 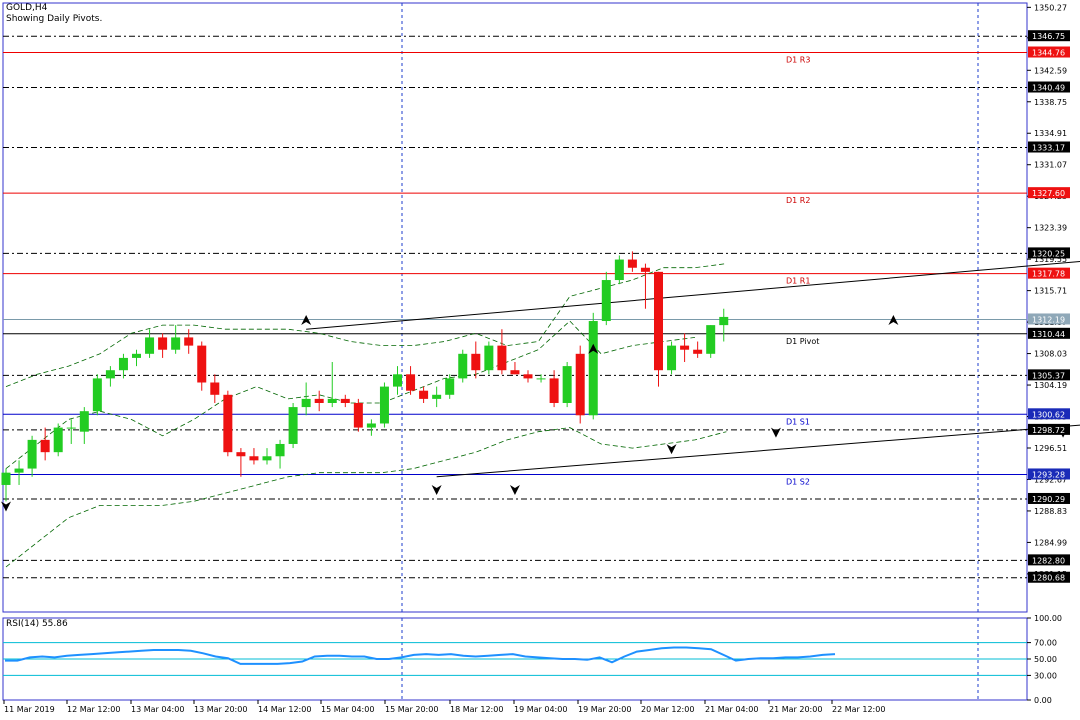 I want to click on rsi-label: RSI(14) 55.86, so click(x=37, y=624).